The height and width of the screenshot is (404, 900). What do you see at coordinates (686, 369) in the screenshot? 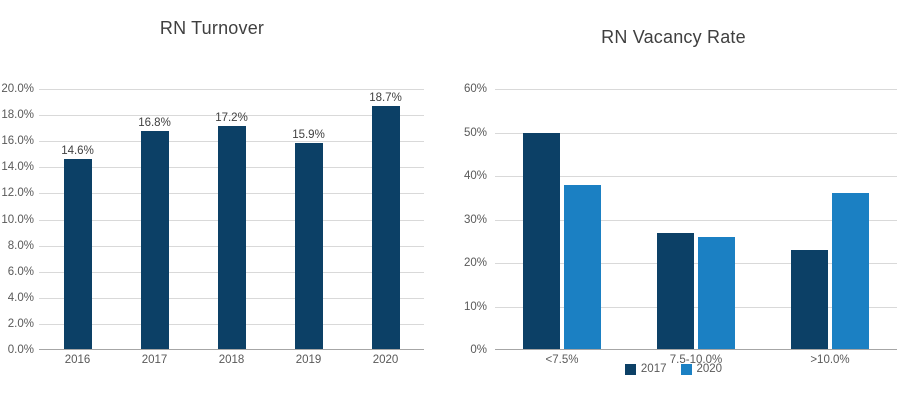
I see `legend-swatch-2020` at bounding box center [686, 369].